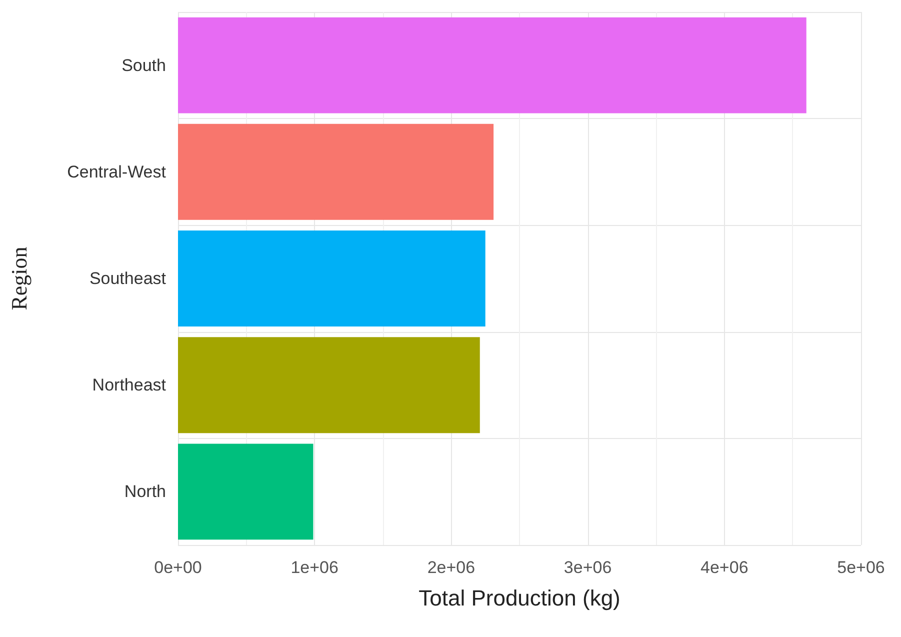 This screenshot has width=901, height=637. I want to click on x-tick-label: 1e+06, so click(314, 567).